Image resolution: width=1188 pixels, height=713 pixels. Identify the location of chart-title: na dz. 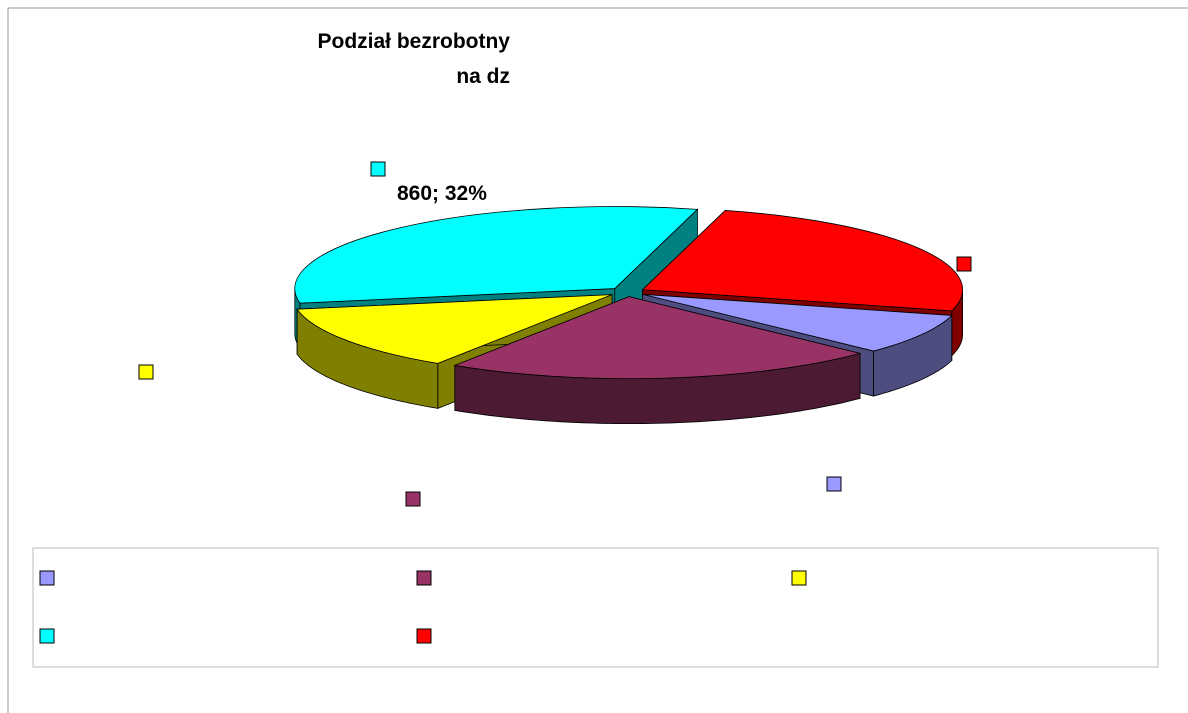
(483, 76).